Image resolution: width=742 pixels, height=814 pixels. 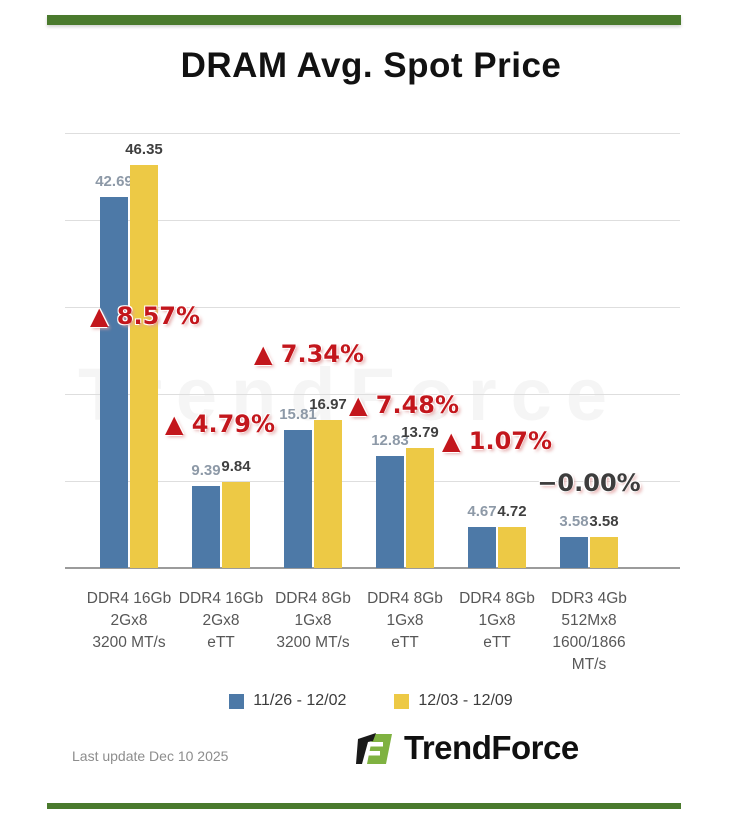 What do you see at coordinates (145, 316) in the screenshot?
I see `change-annotation-1: ▲ 8.57%` at bounding box center [145, 316].